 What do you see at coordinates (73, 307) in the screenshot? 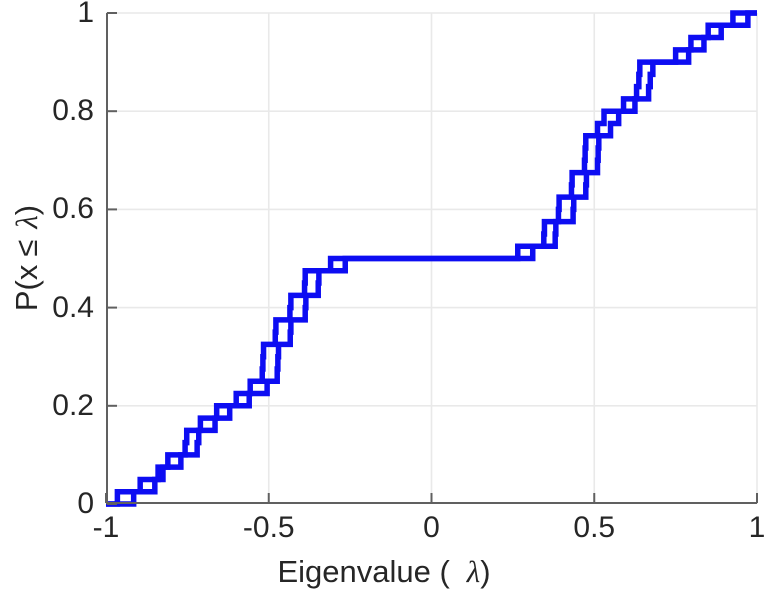
I see `y-tick-label: 0.4` at bounding box center [73, 307].